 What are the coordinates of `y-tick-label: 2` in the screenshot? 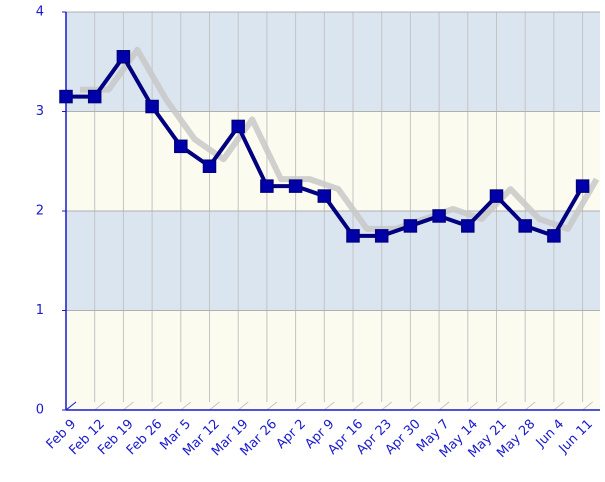 It's located at (40, 211).